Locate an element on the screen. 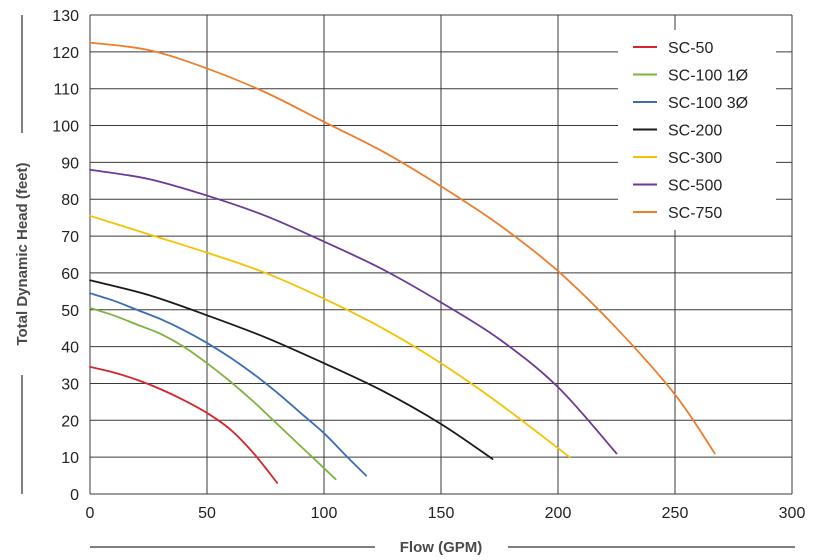 The image size is (824, 560). legend-label: SC-200 is located at coordinates (695, 131).